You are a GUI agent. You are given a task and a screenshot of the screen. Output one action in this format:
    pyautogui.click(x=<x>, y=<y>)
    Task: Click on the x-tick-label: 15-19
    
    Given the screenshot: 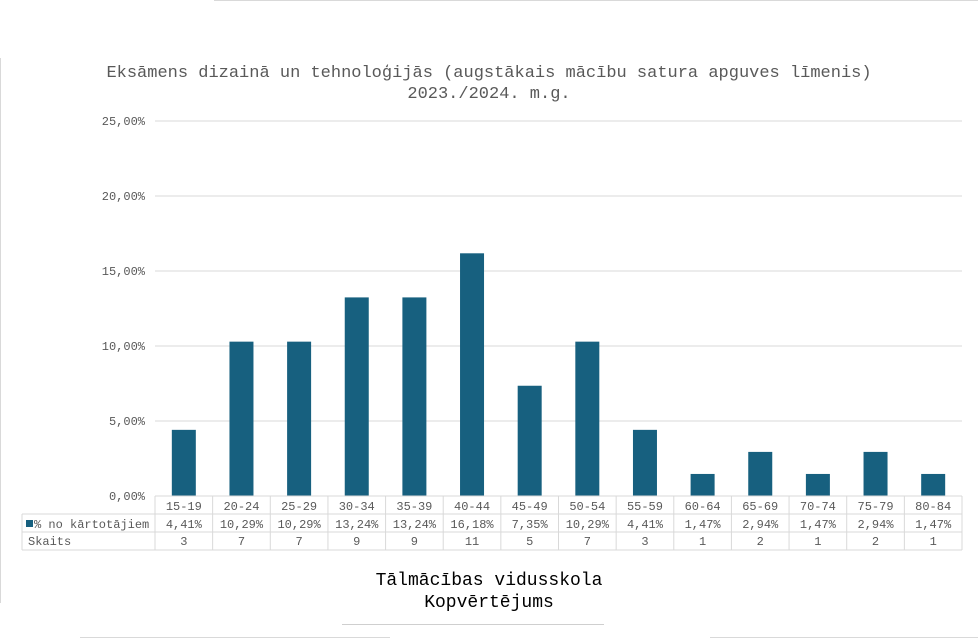 What is the action you would take?
    pyautogui.click(x=184, y=507)
    